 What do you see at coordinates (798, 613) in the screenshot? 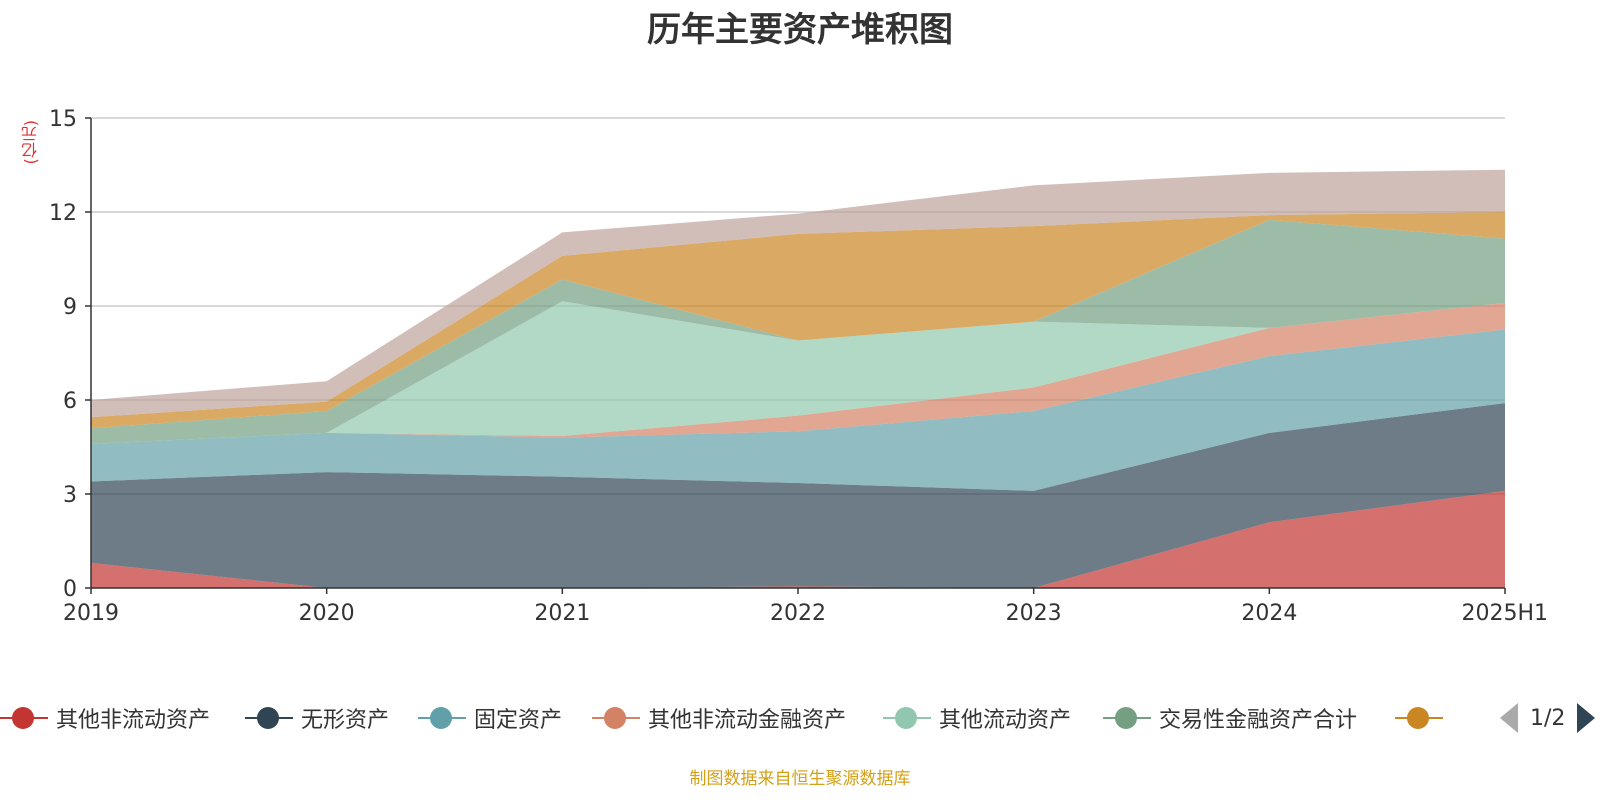
I see `x-tick-label: 2022` at bounding box center [798, 613].